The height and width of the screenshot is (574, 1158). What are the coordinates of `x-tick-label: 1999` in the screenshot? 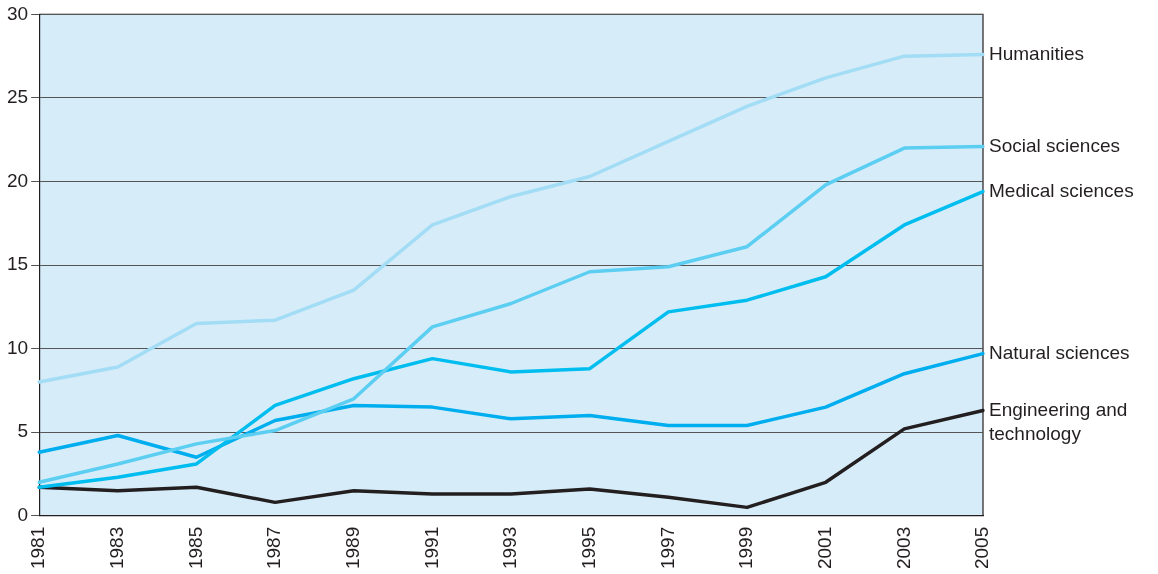 It's located at (746, 548).